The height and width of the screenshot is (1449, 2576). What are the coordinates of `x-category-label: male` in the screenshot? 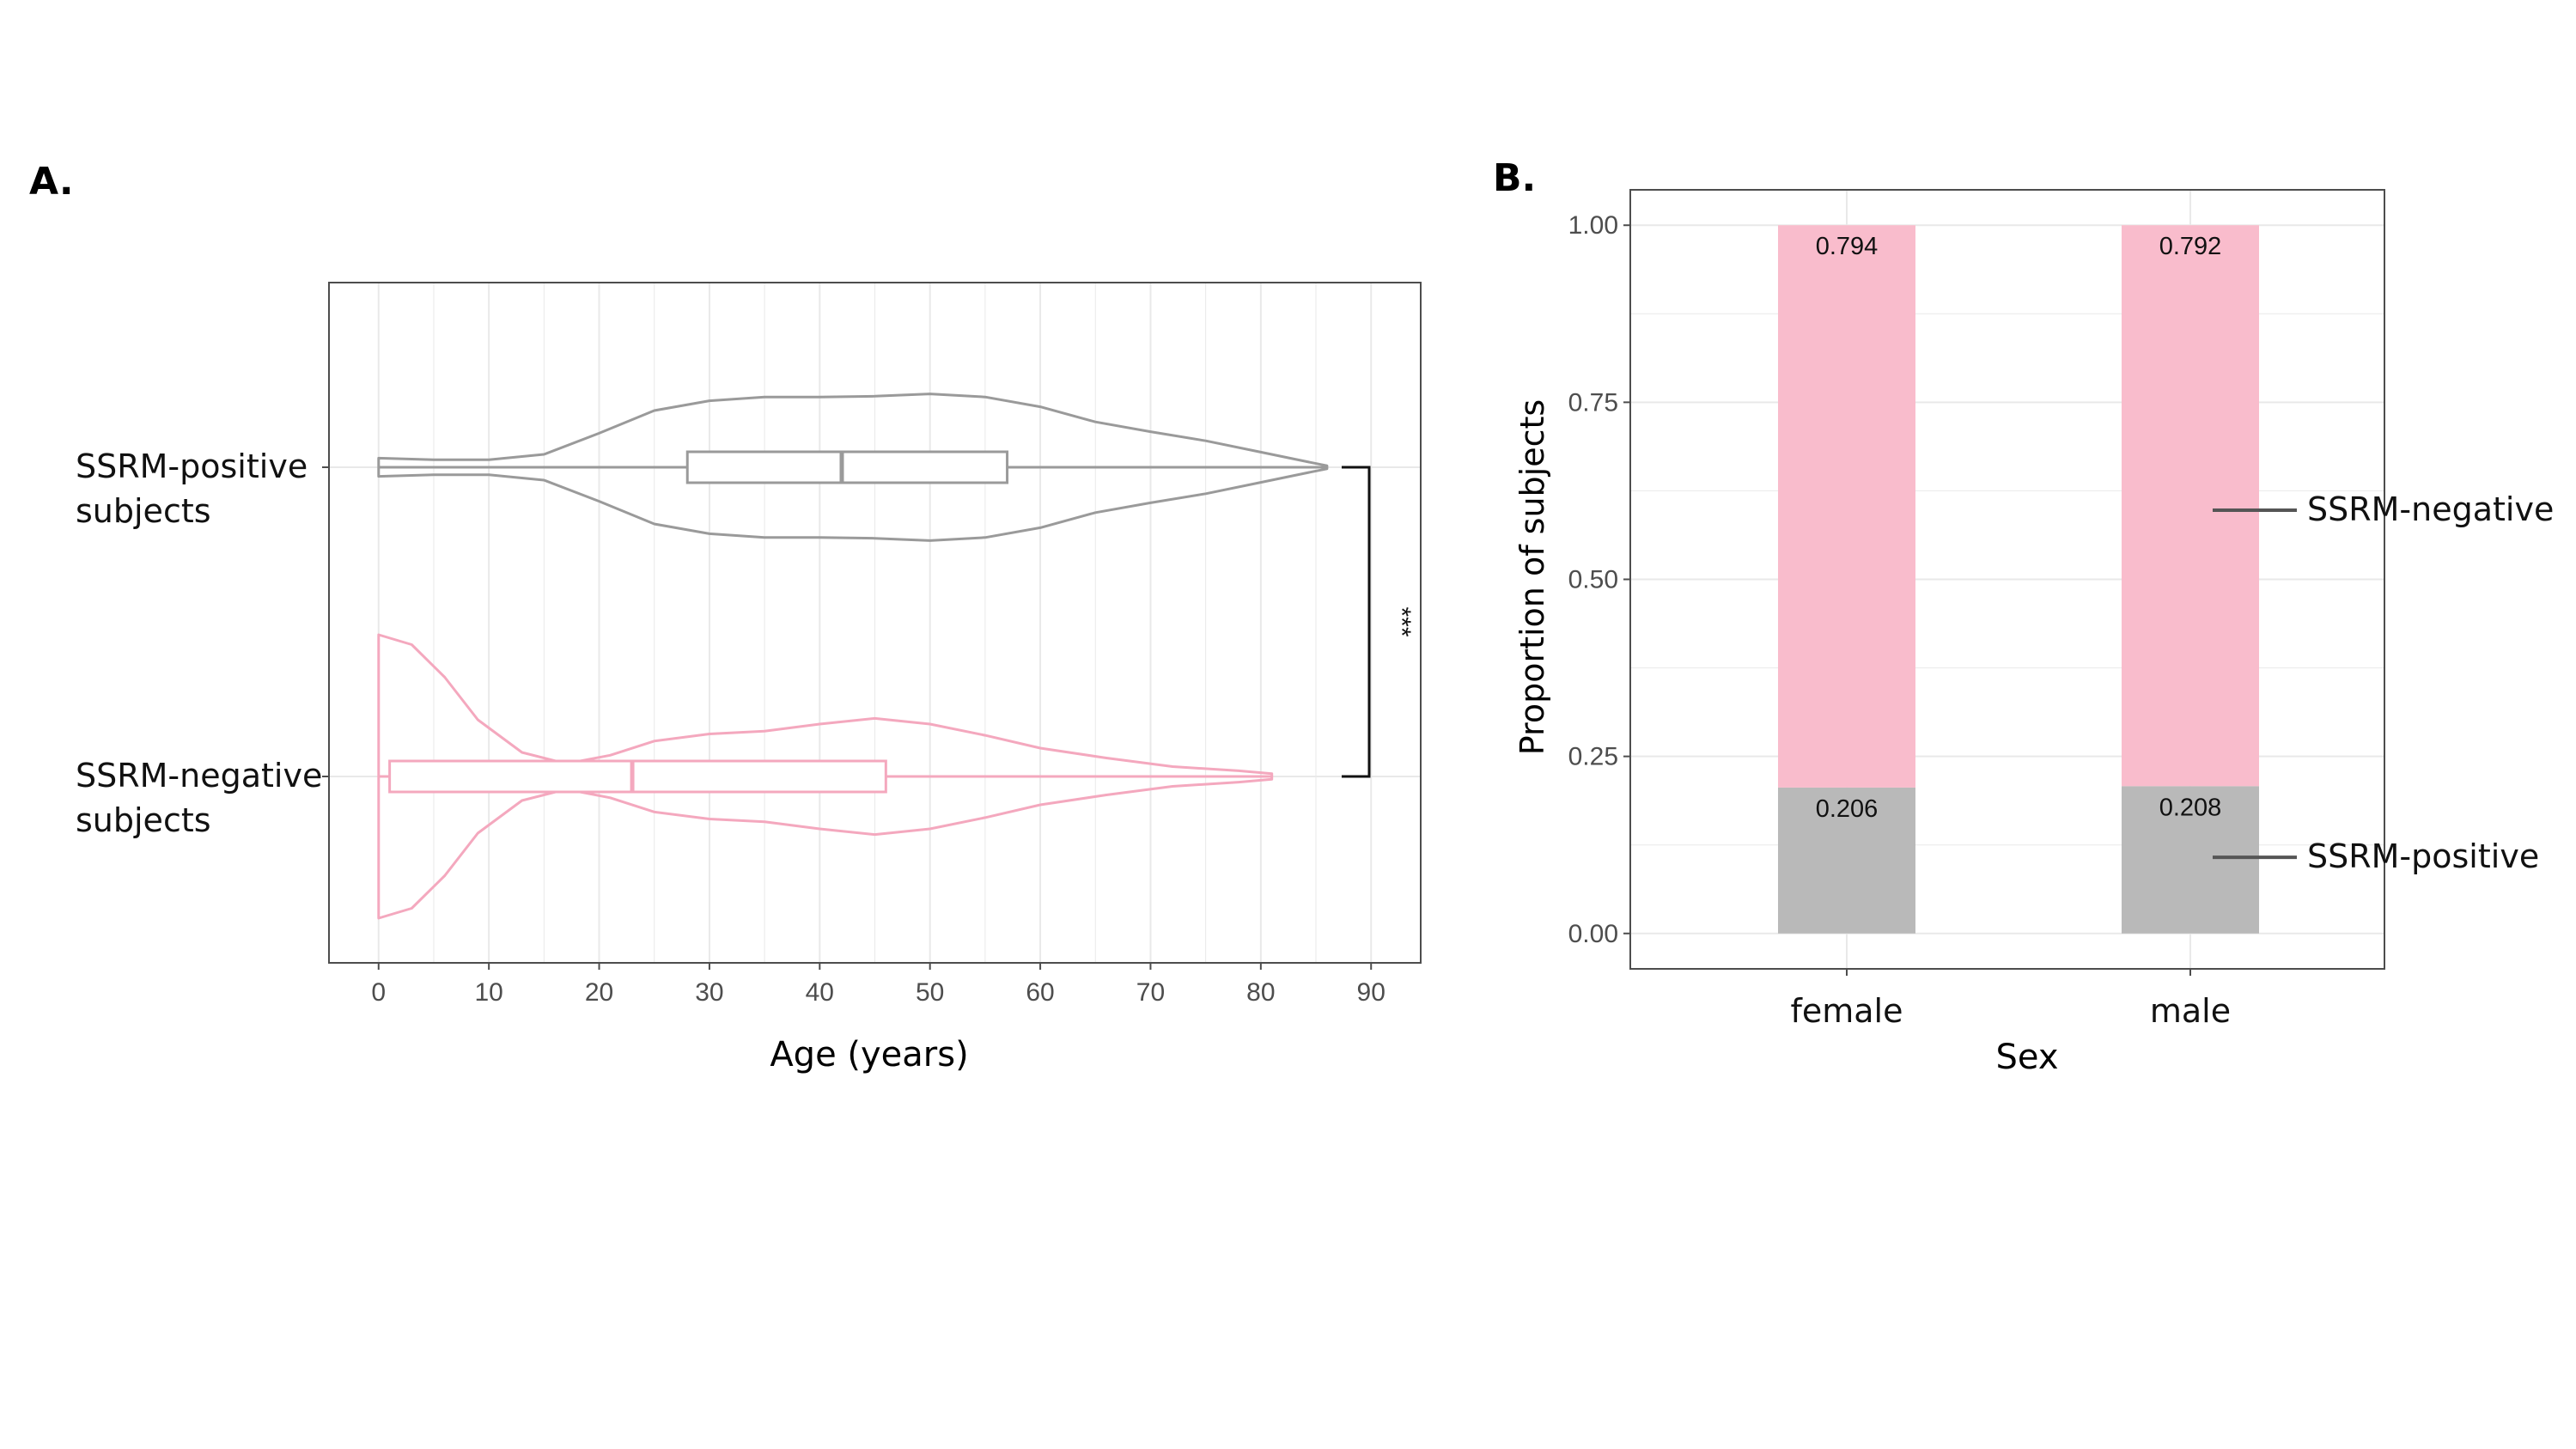 It's located at (2190, 1011).